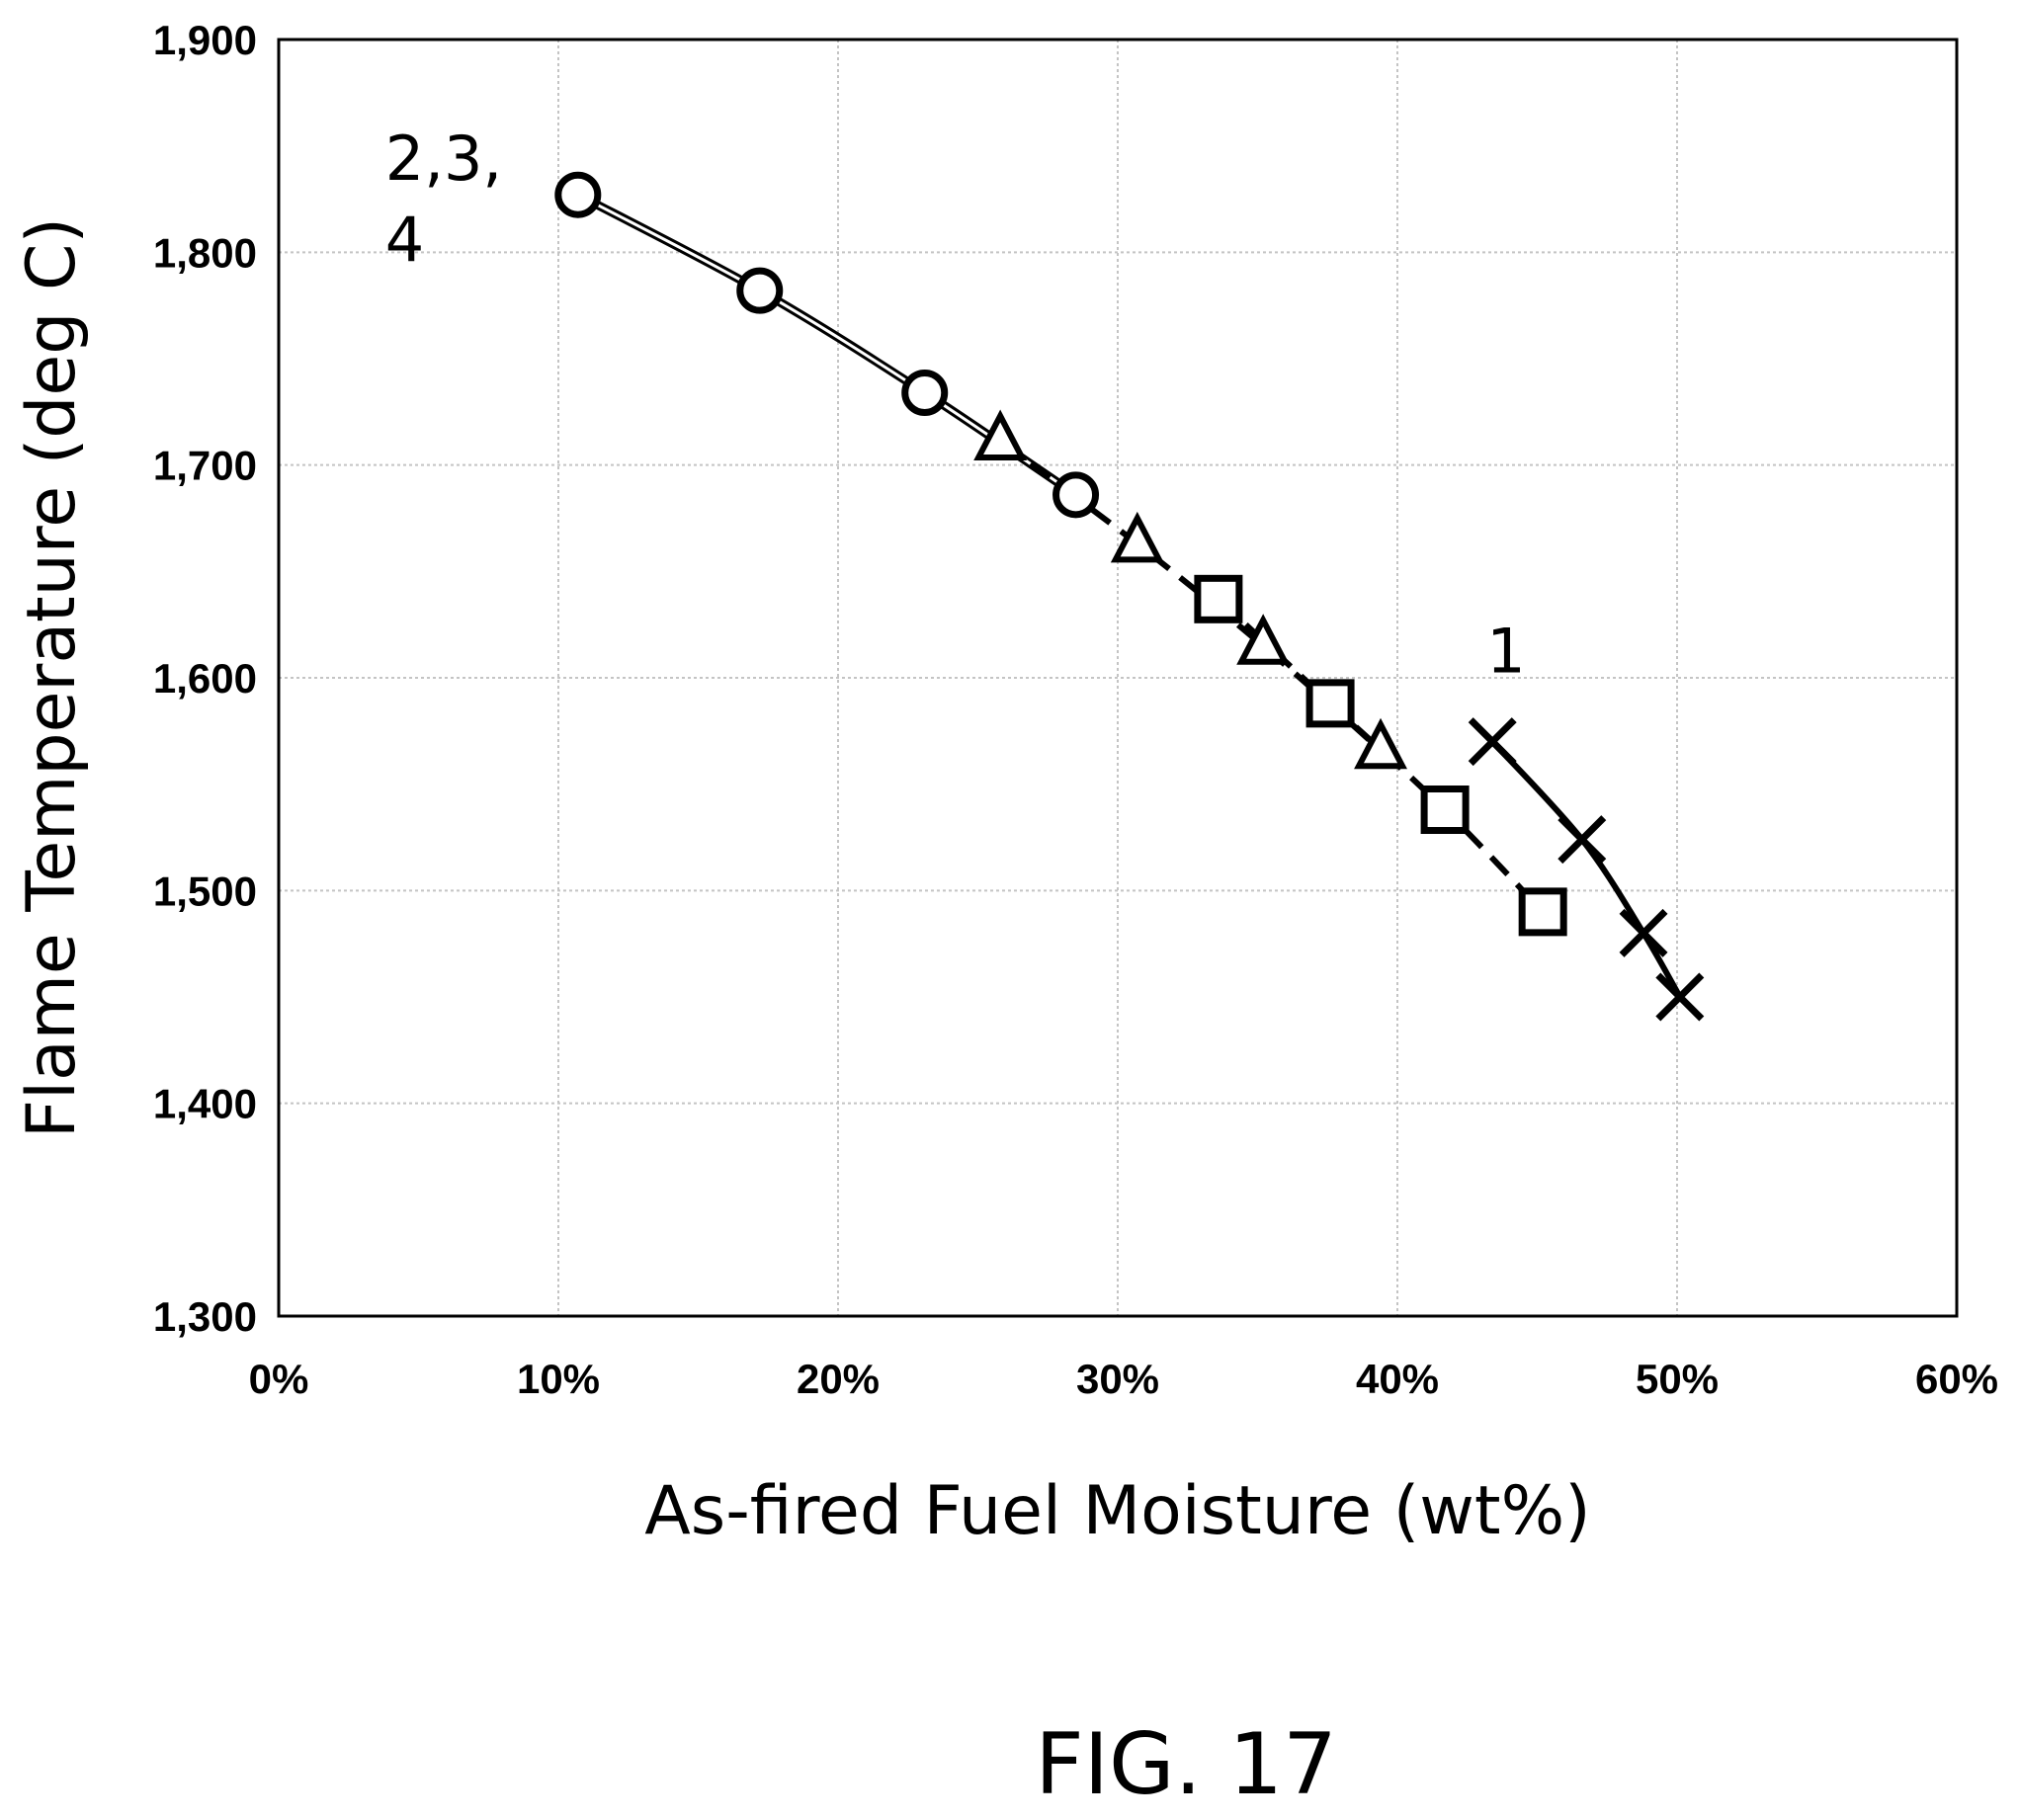 The image size is (2020, 1820). I want to click on y-tick-label: 1,800, so click(205, 252).